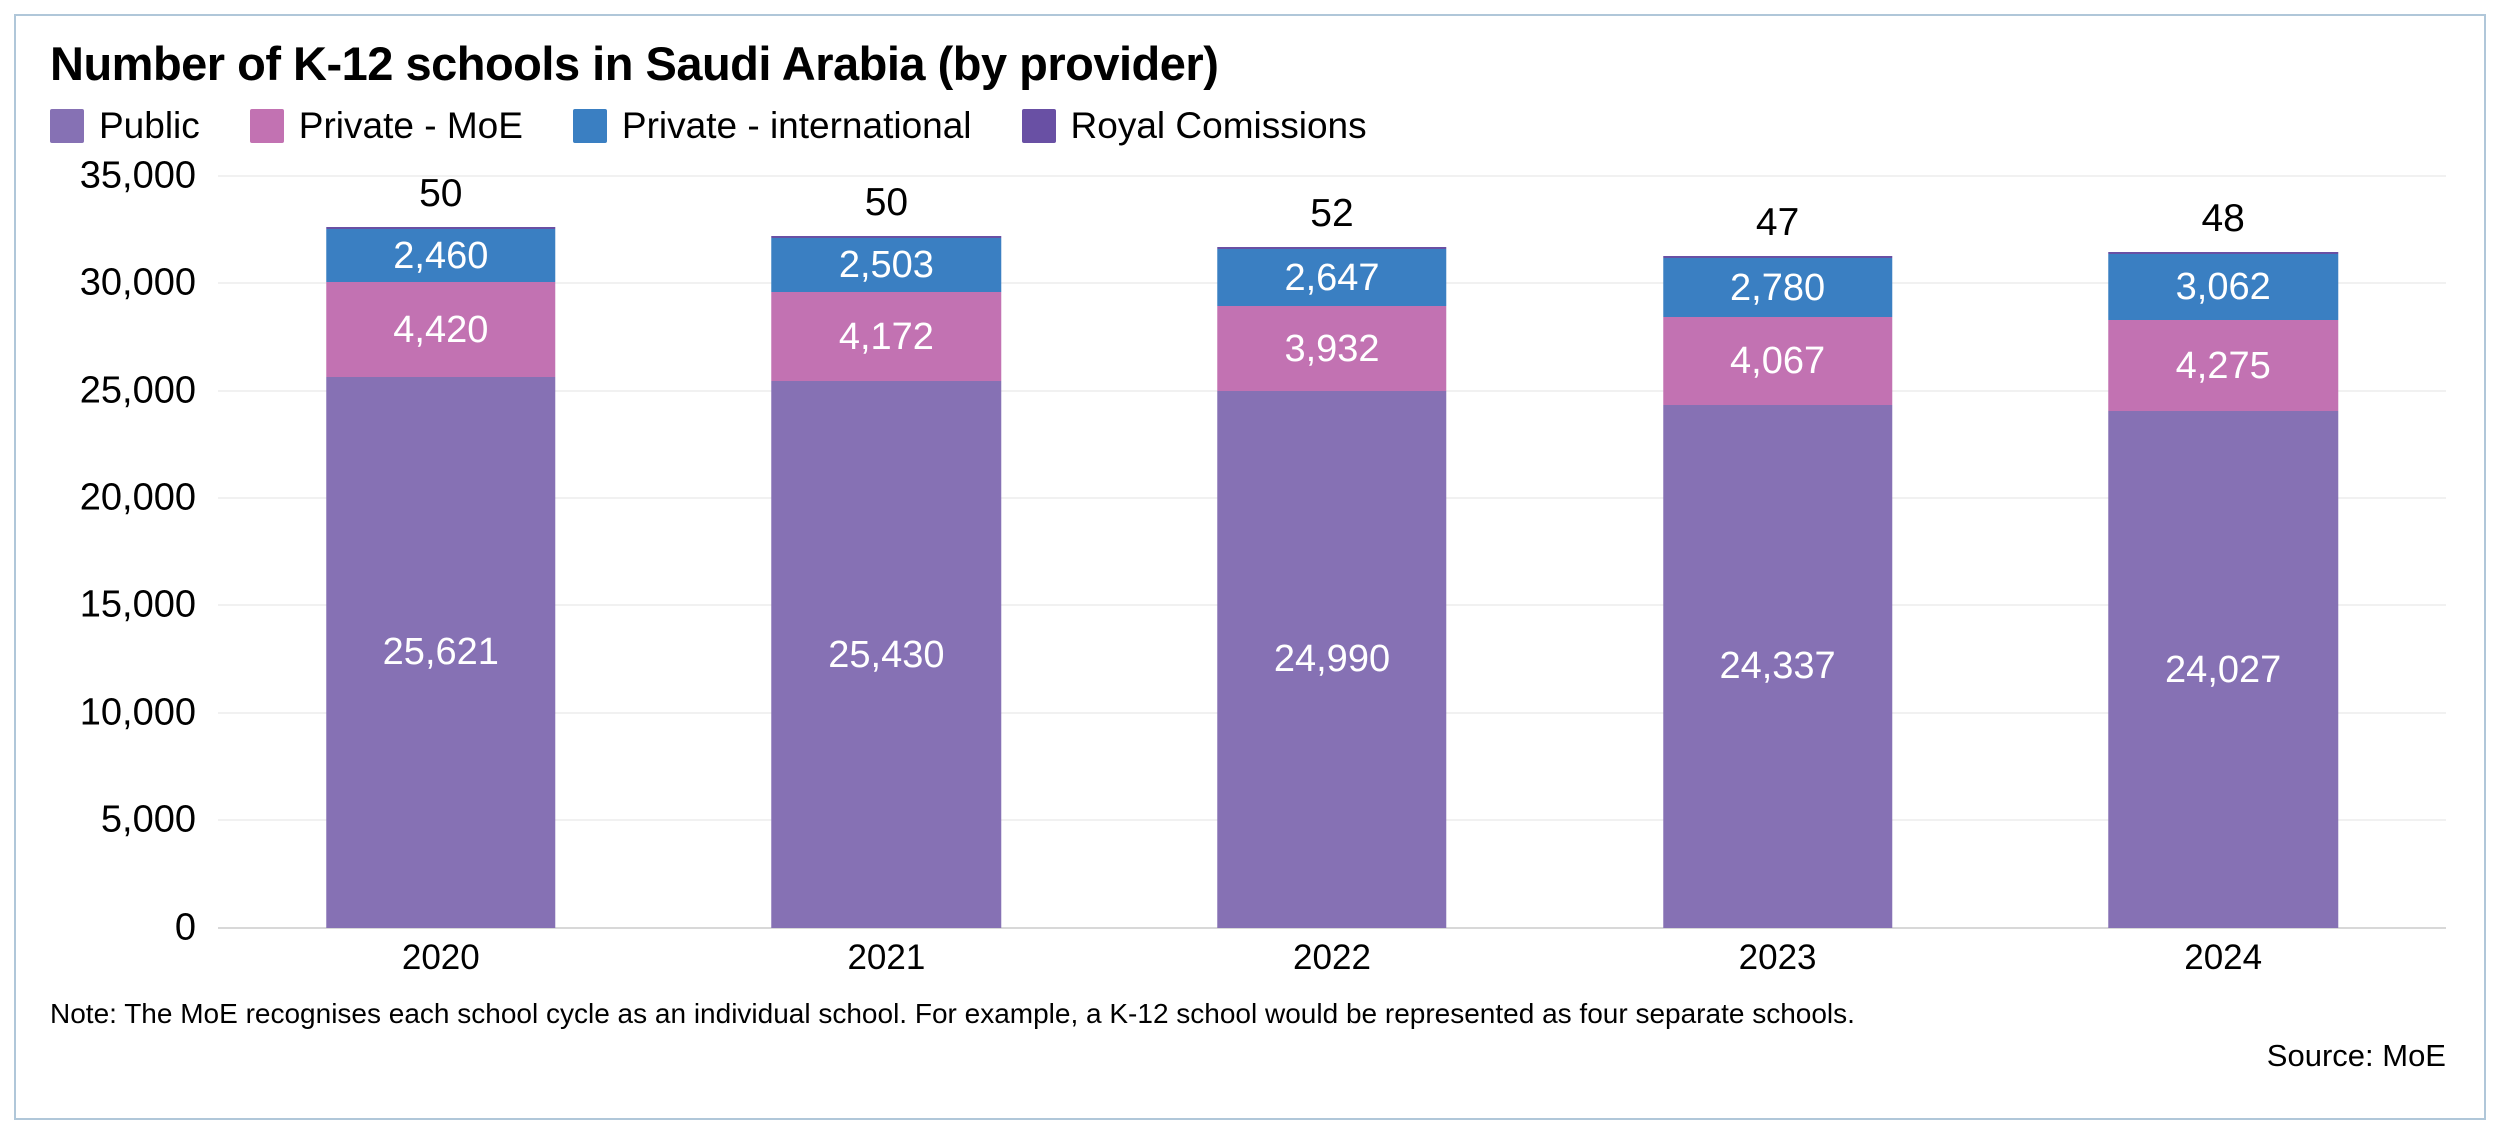 This screenshot has height=1134, width=2500. I want to click on bar-column-2020: 50 25,621 4,420 2,460, so click(441, 550).